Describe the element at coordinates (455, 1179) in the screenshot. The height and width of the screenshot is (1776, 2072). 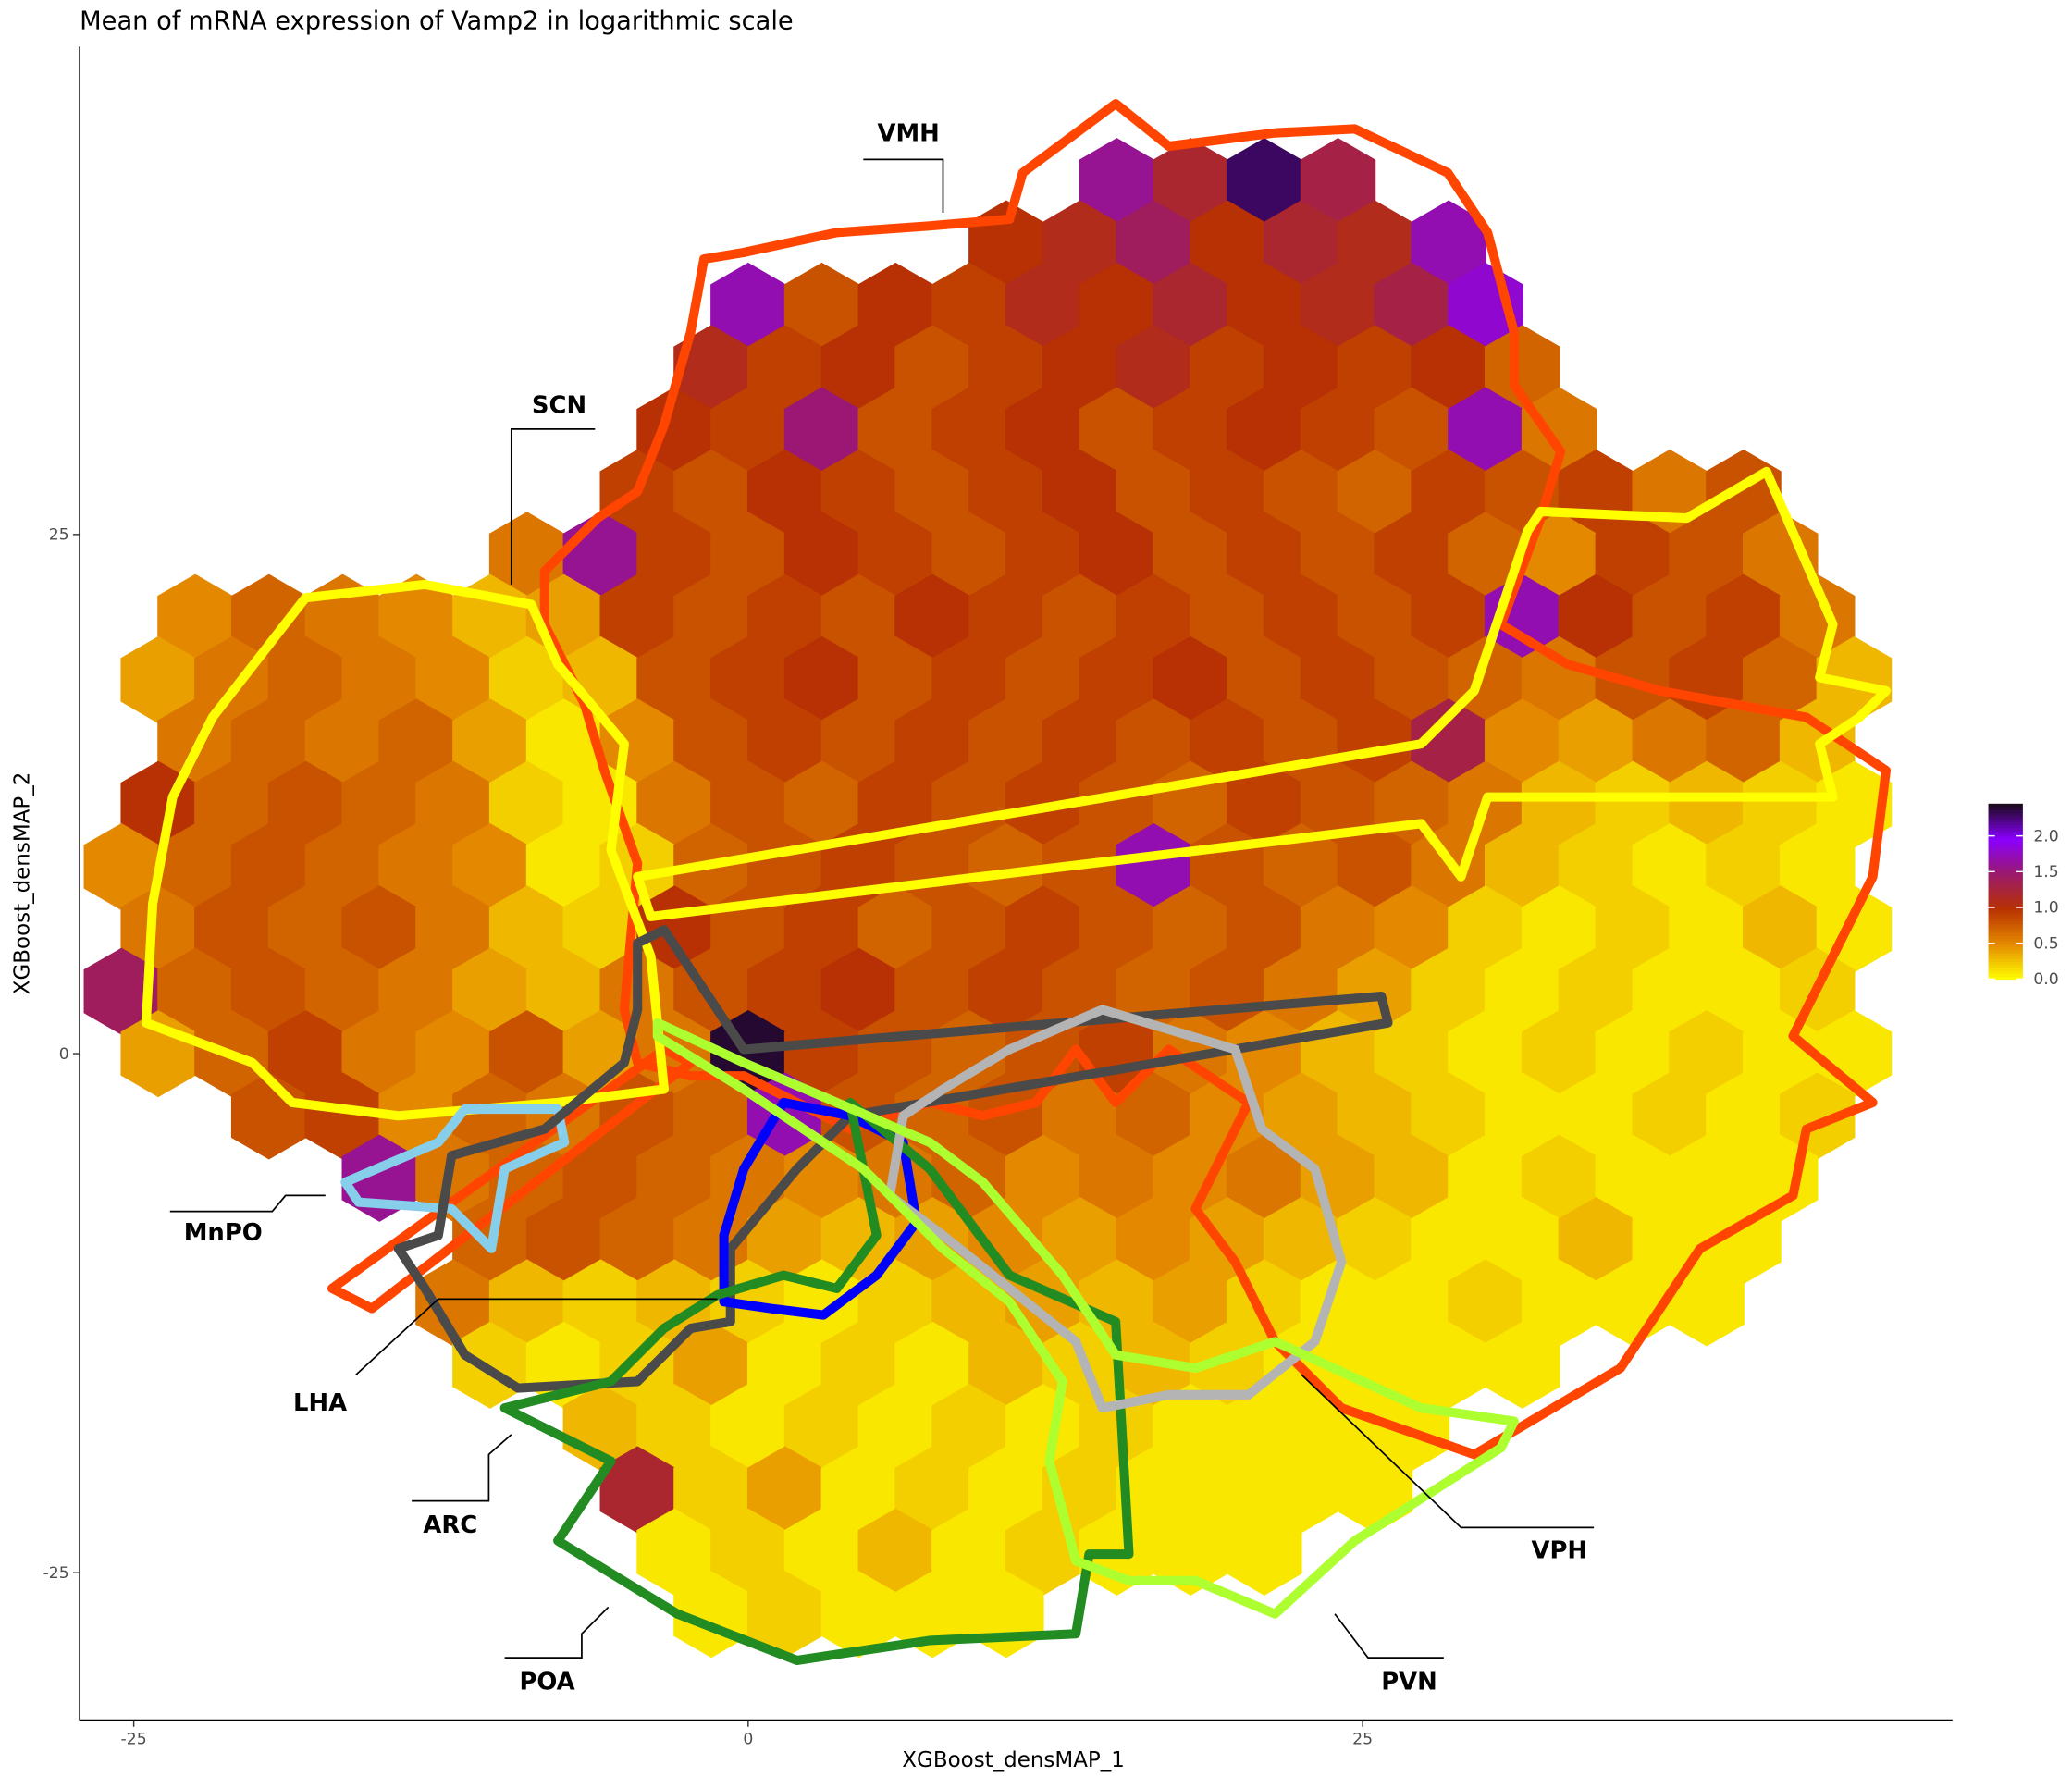
I see `mnpo-outline` at that location.